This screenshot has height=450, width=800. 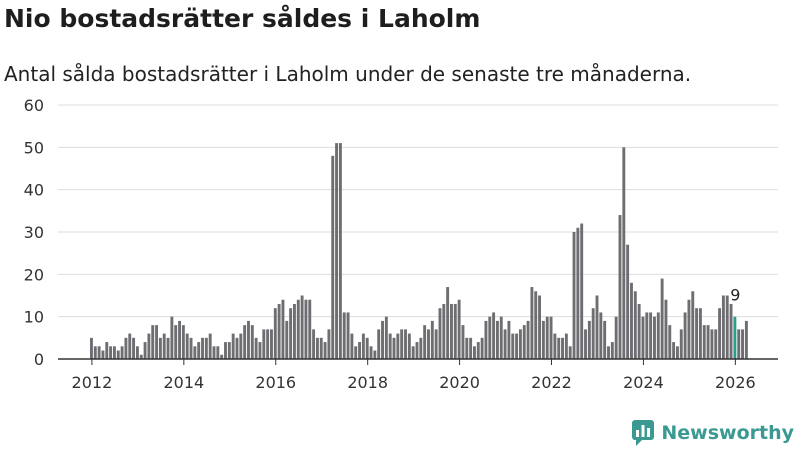 I want to click on y-tick-label: 60, so click(x=34, y=105).